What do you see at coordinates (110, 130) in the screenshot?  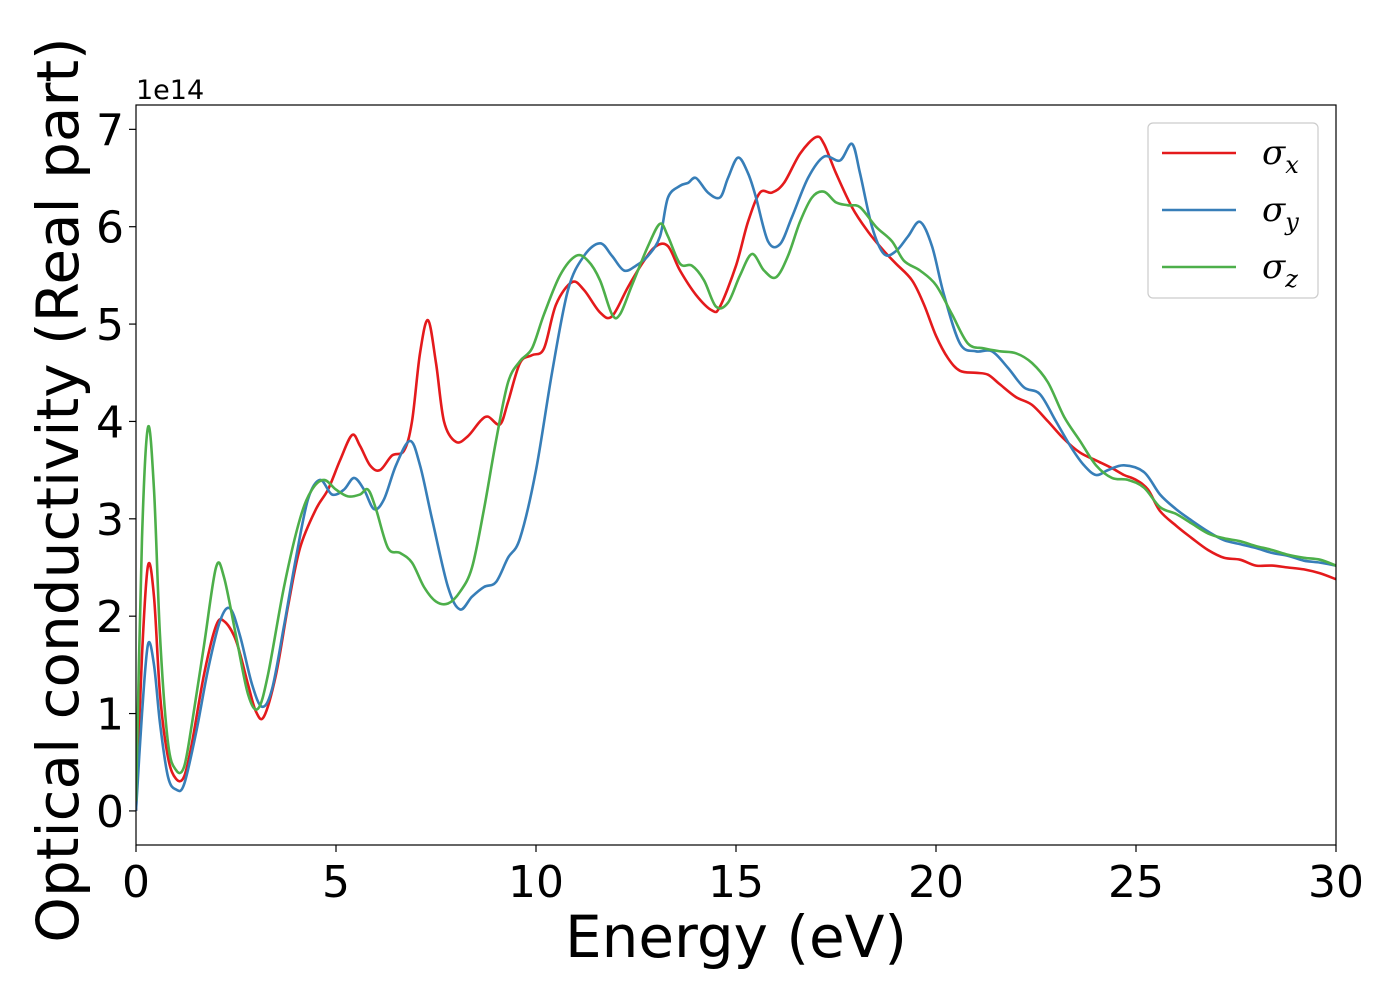 I see `y-tick-label: 7` at bounding box center [110, 130].